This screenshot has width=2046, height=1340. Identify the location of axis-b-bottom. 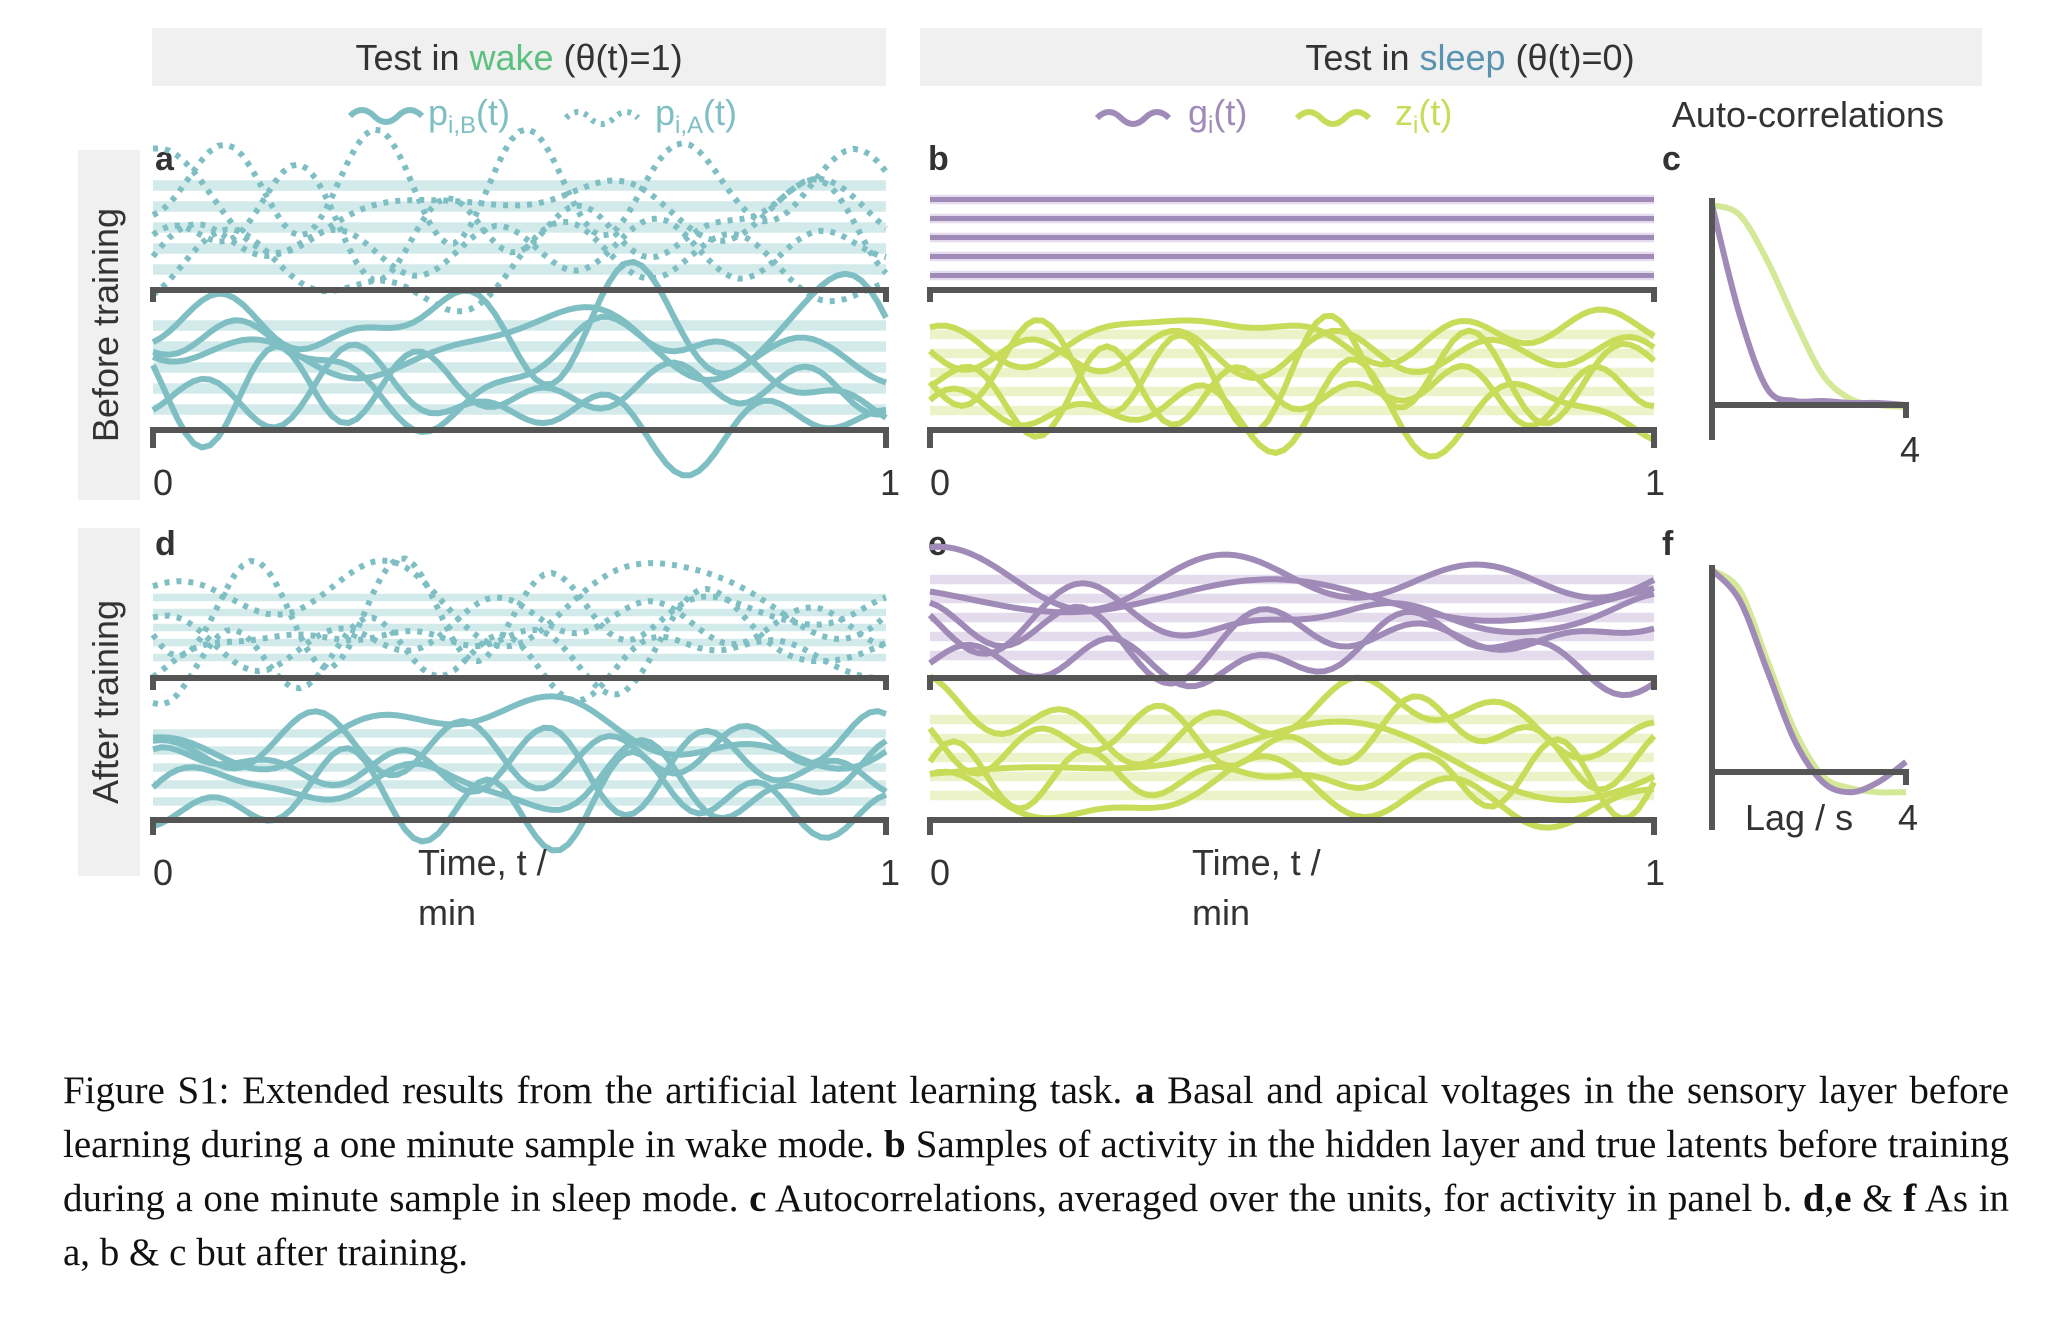
(1292, 437).